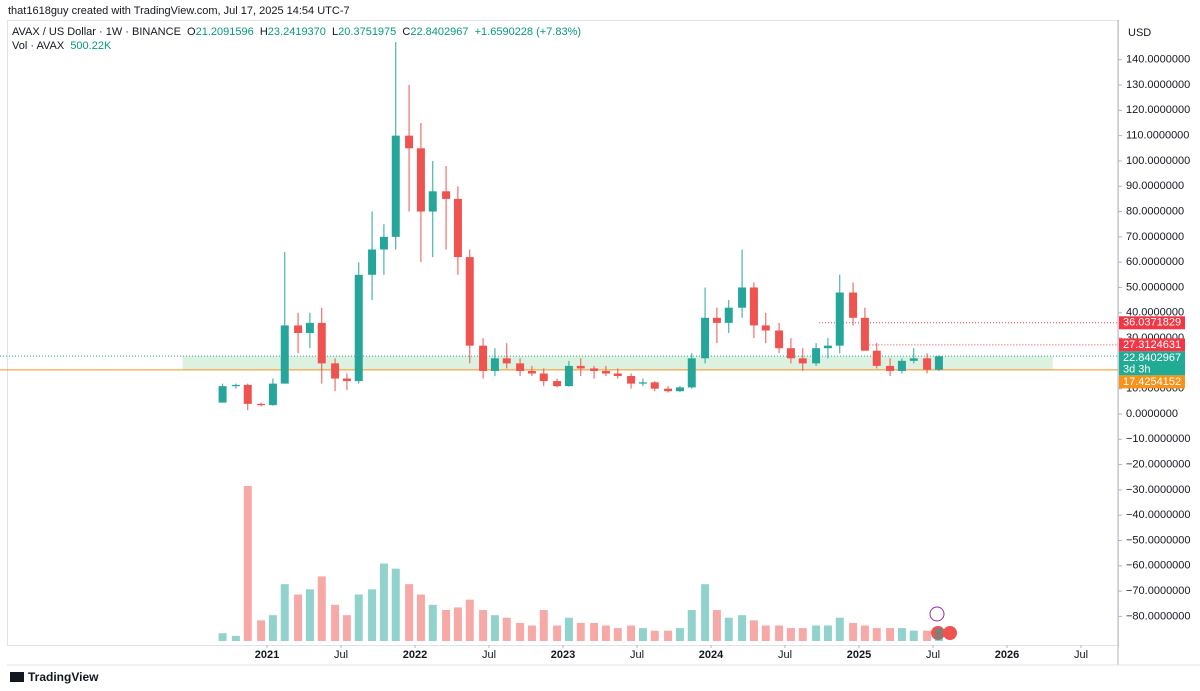 The width and height of the screenshot is (1200, 691). What do you see at coordinates (1158, 616) in the screenshot?
I see `y-tick-label: −80.0000000` at bounding box center [1158, 616].